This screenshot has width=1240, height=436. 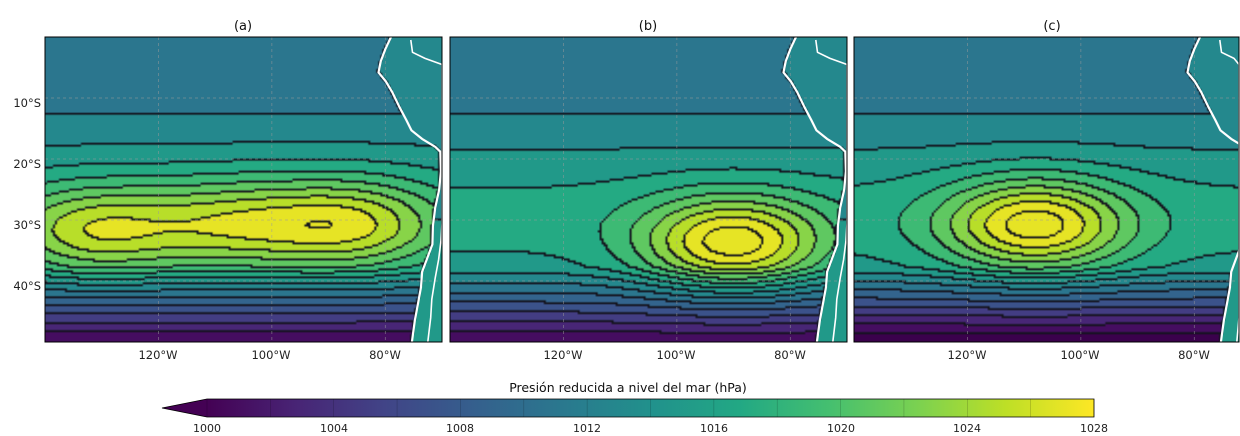 I want to click on lon-axis-b: 120°W 100°W 80°W, so click(x=674, y=355).